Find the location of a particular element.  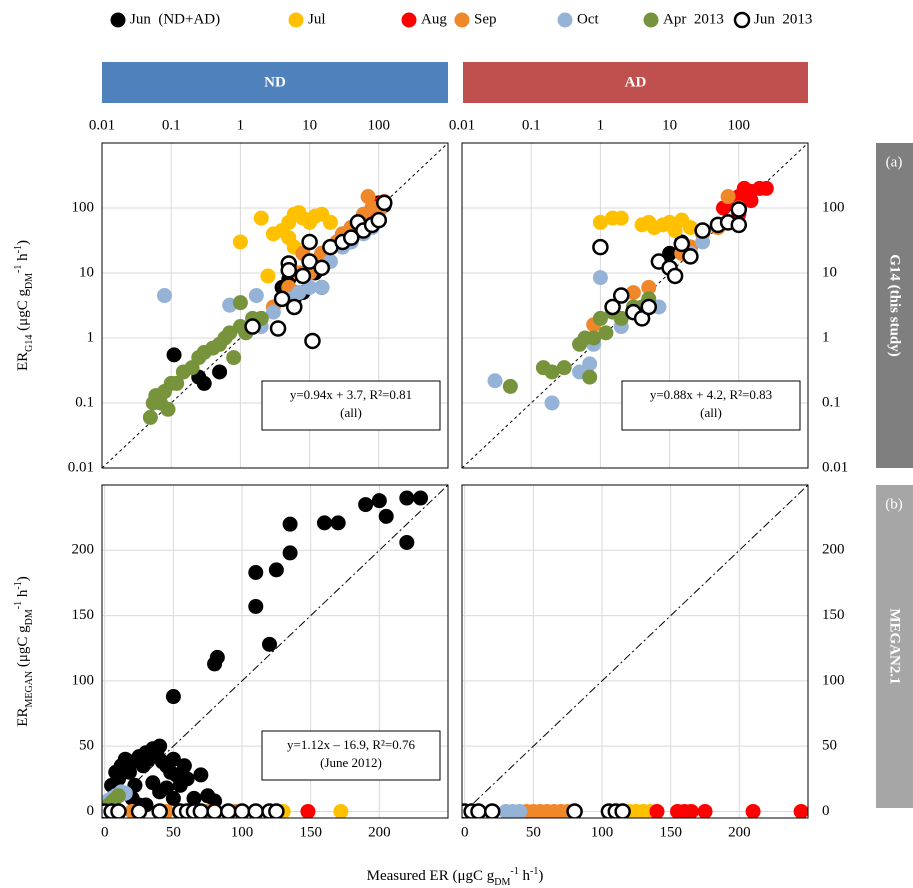

y-tick-label: 50 is located at coordinates (829, 746).